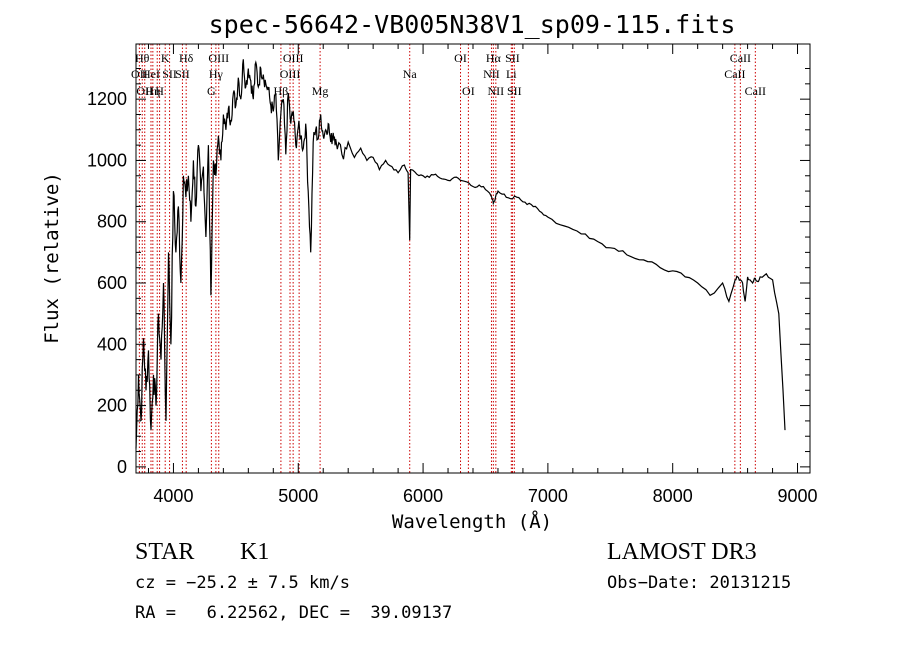  Describe the element at coordinates (52, 258) in the screenshot. I see `y-axis-label: Flux (relative)` at that location.